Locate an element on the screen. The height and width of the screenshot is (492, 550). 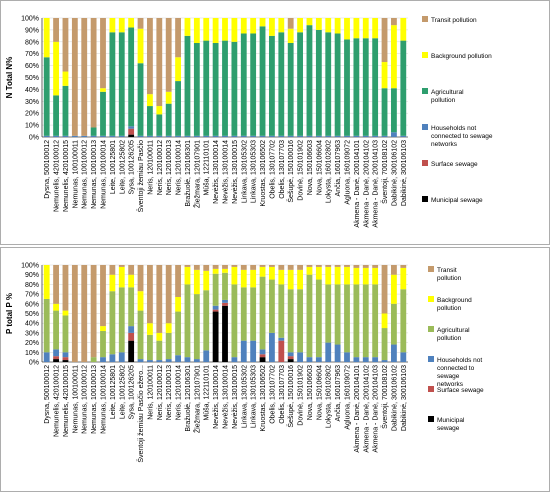
x-tick-label: Neris, 120100011 is located at coordinates (150, 167).